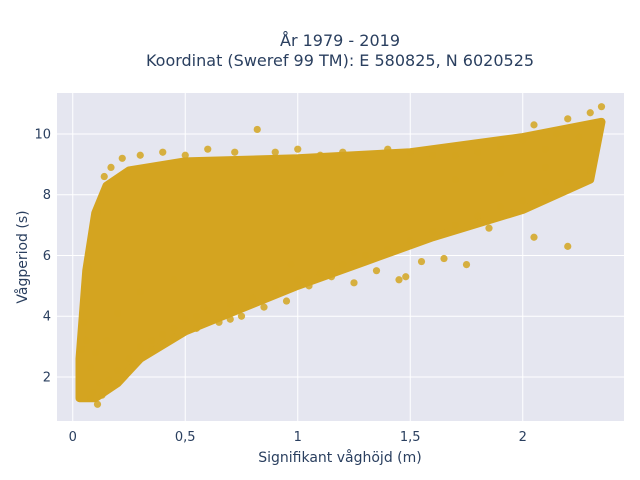 Image resolution: width=640 pixels, height=480 pixels. I want to click on y-tick-label: 2, so click(47, 377).